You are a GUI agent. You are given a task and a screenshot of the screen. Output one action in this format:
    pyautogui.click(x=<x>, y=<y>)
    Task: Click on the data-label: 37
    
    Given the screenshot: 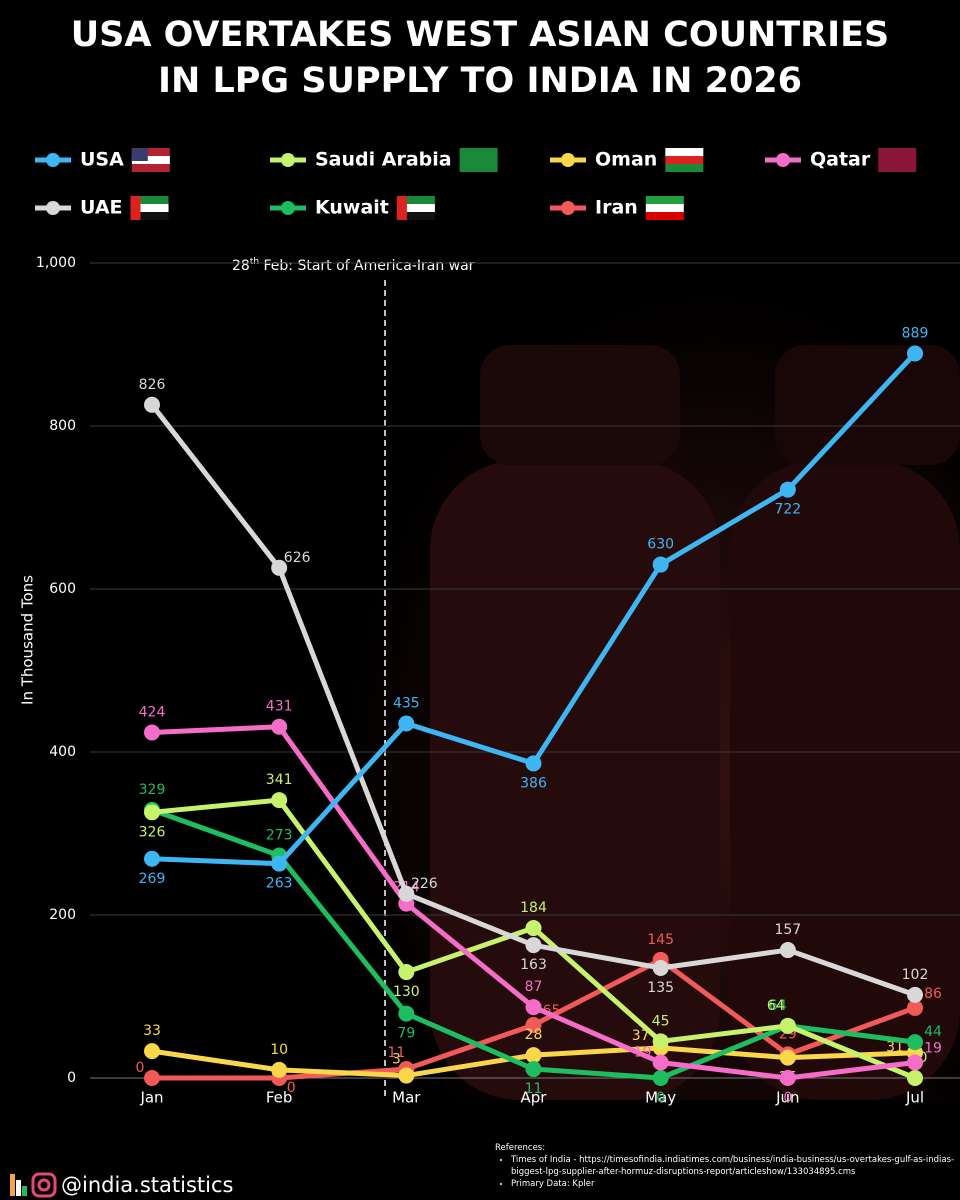 What is the action you would take?
    pyautogui.click(x=641, y=1036)
    